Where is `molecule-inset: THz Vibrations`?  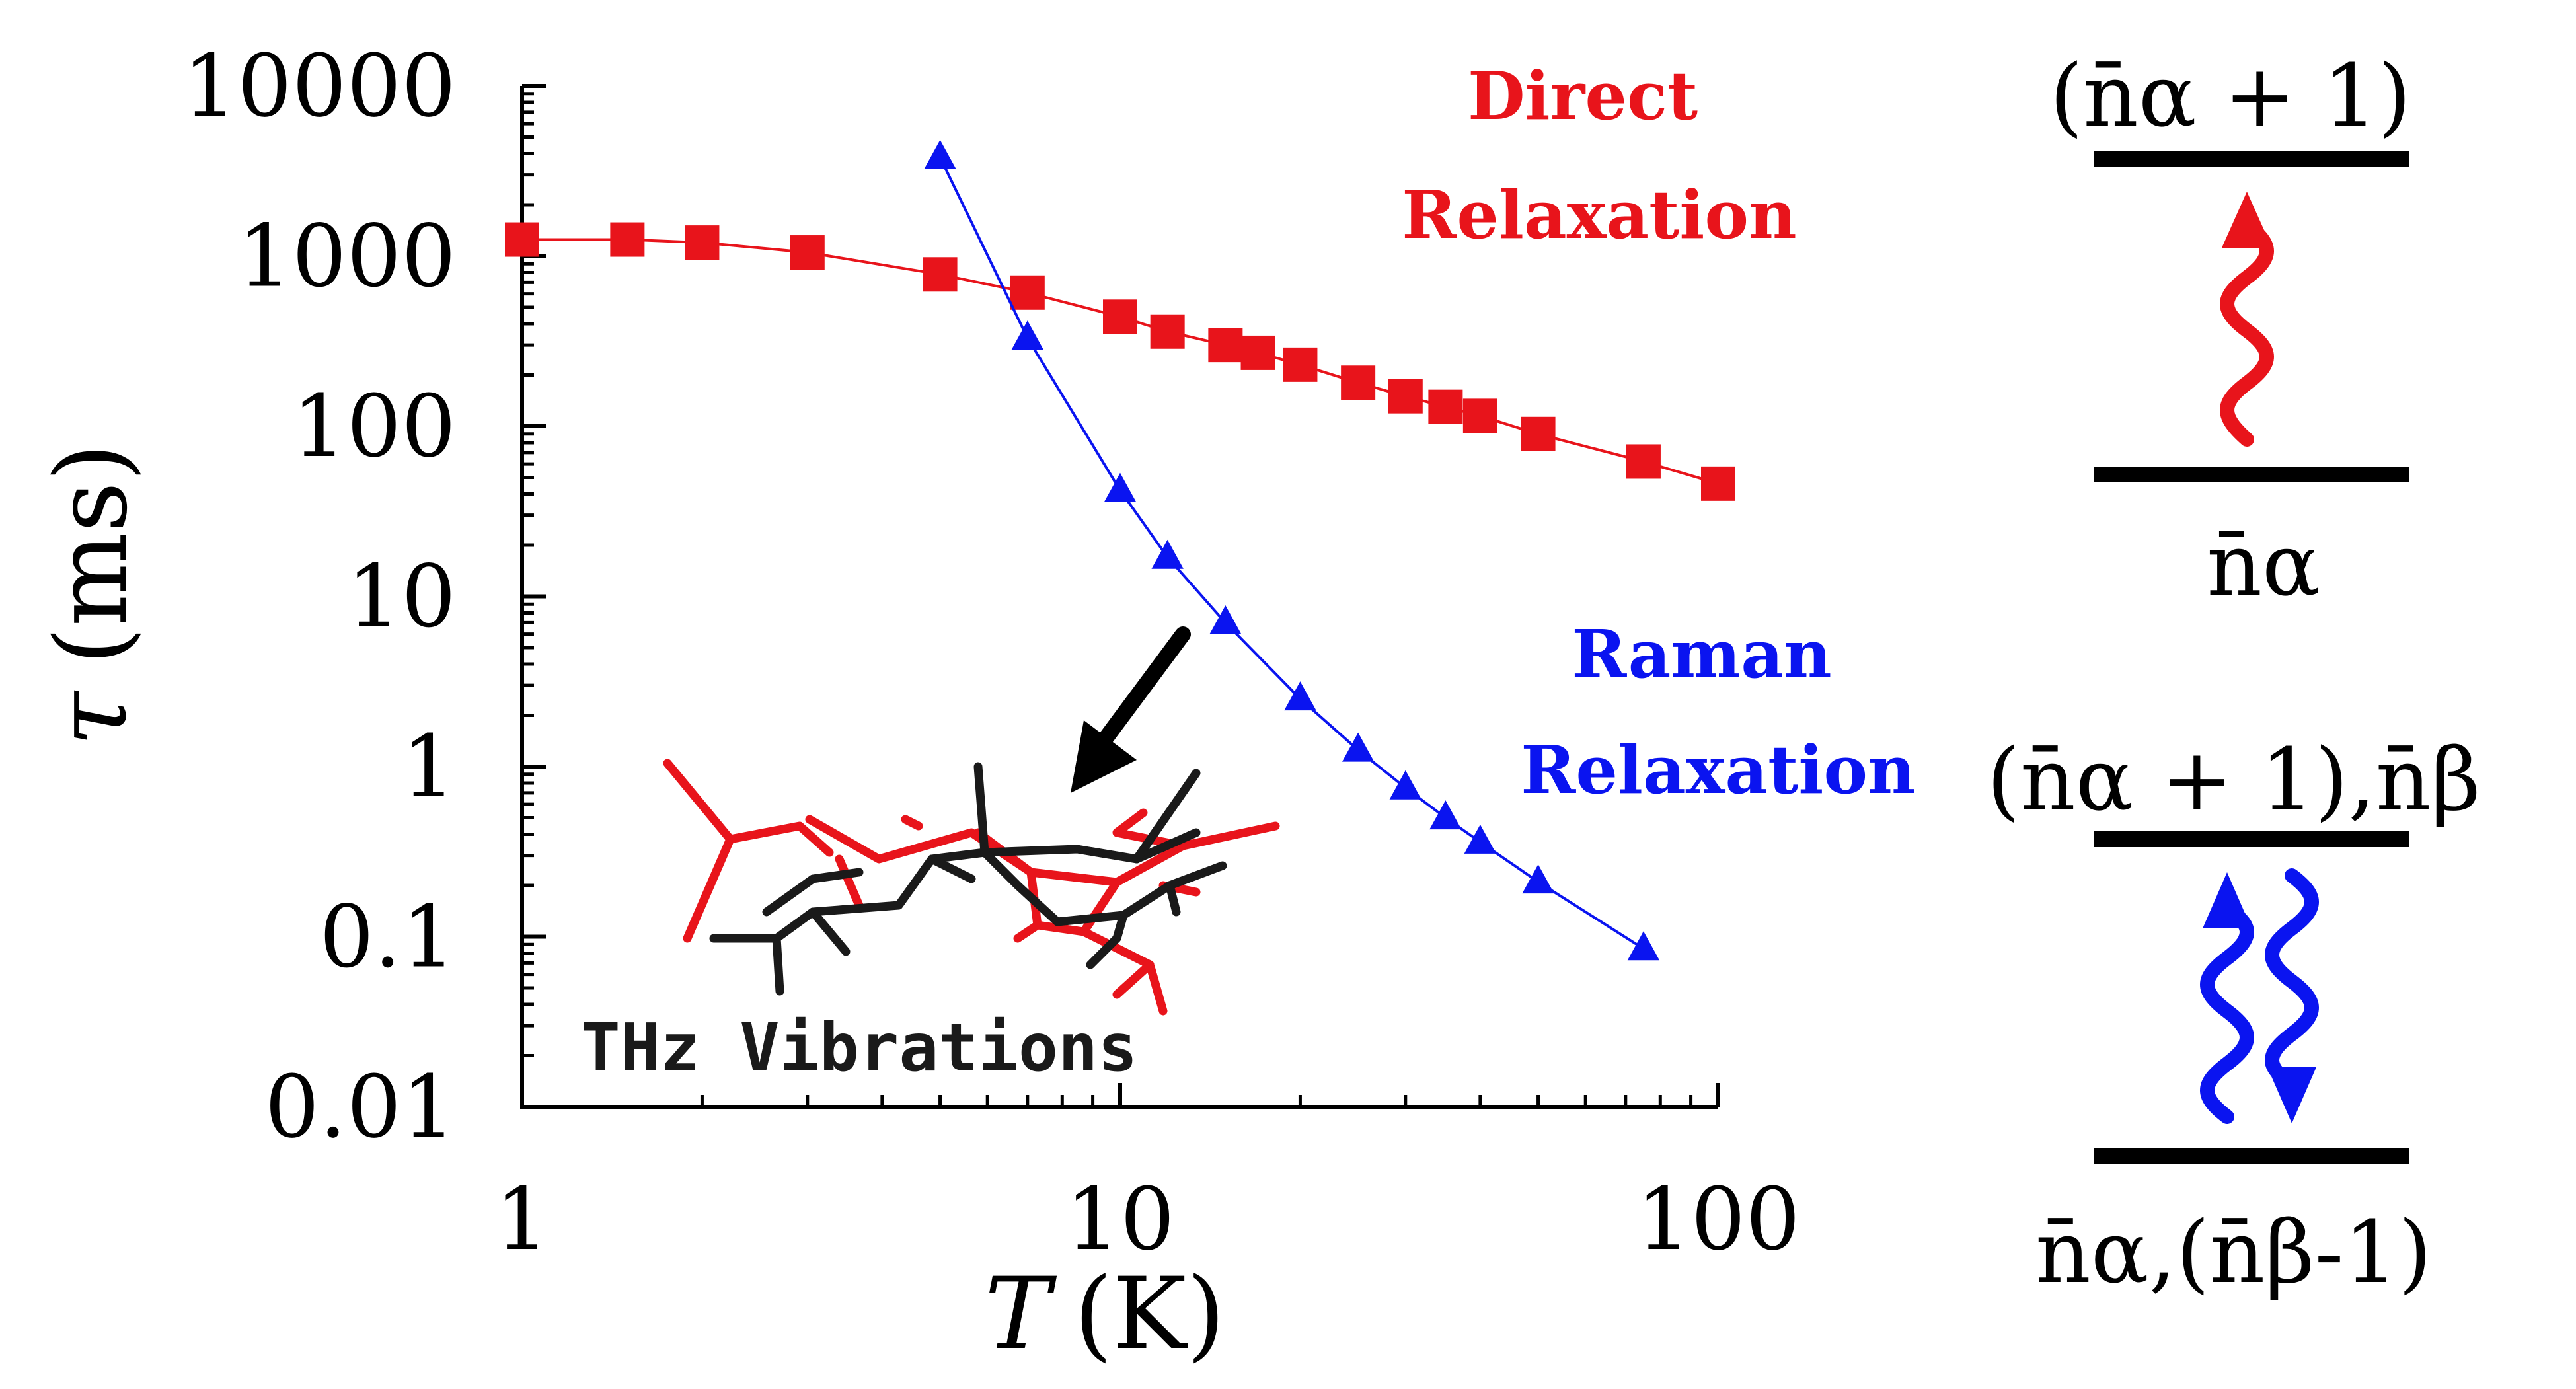
molecule-inset: THz Vibrations is located at coordinates (930, 856).